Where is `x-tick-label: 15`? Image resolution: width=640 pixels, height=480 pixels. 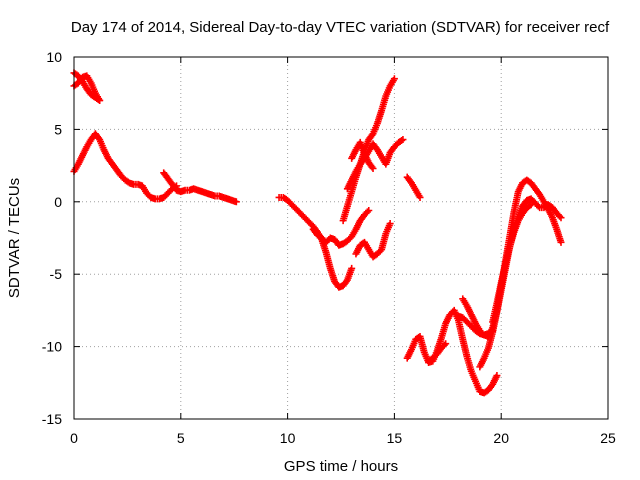 x-tick-label: 15 is located at coordinates (395, 438).